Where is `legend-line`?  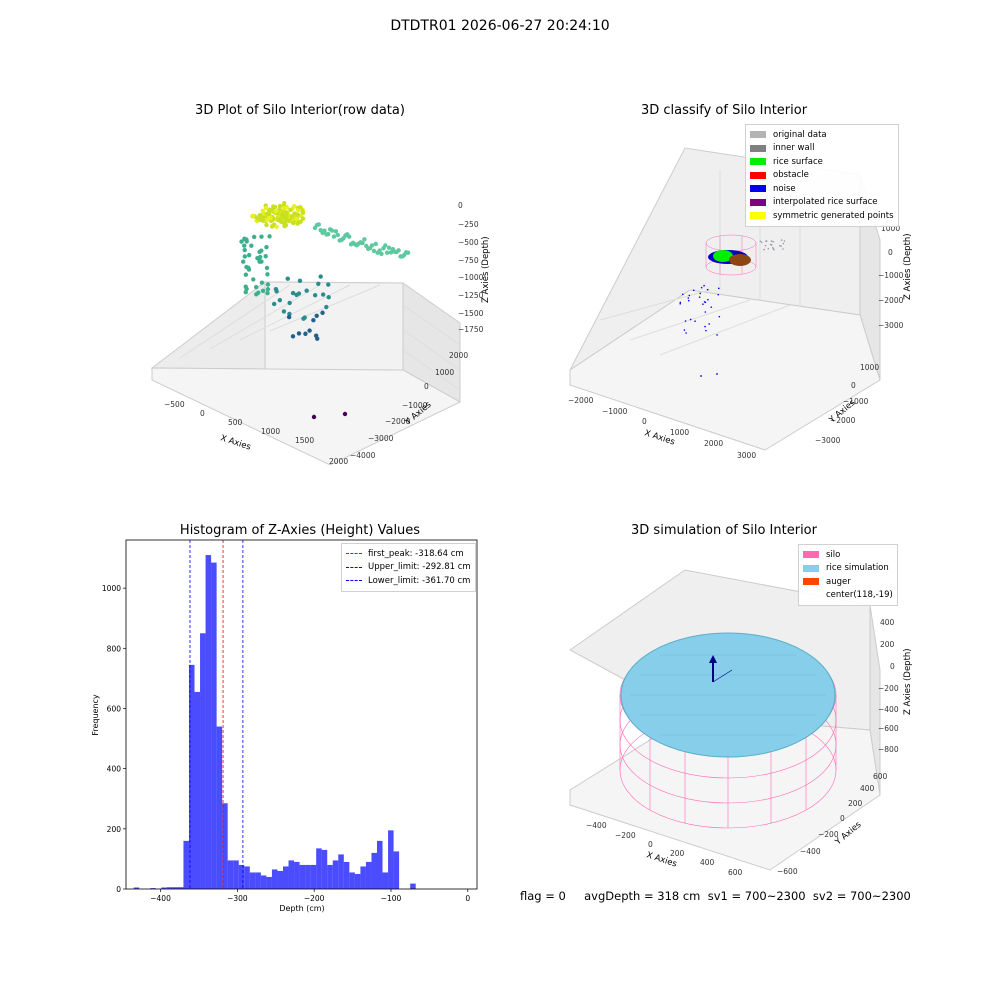 legend-line is located at coordinates (354, 580).